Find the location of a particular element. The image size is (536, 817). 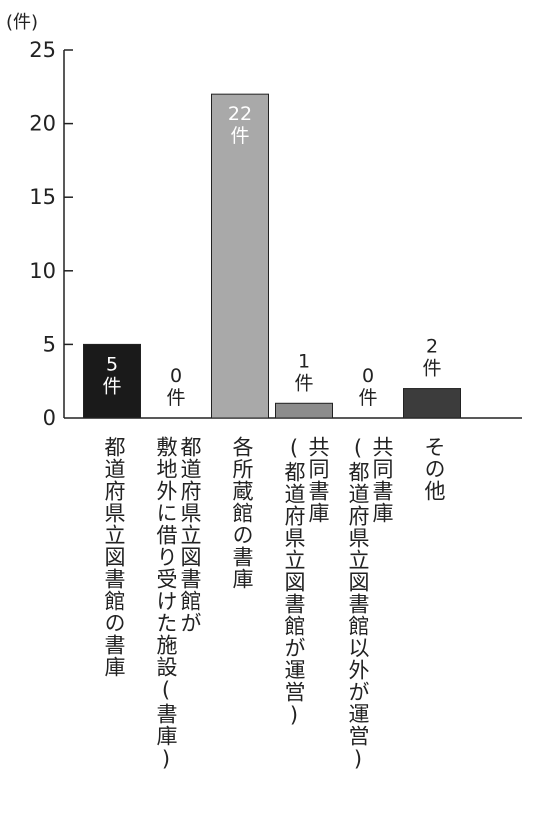

y-tick-label: 15 is located at coordinates (42, 197).